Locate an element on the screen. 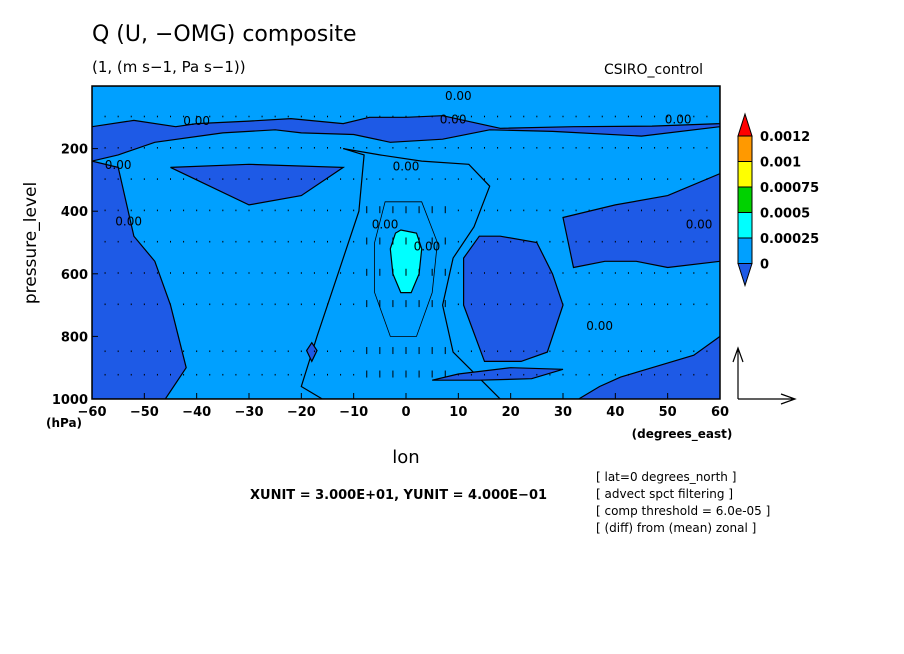  x-tick-label: −20 is located at coordinates (301, 412).